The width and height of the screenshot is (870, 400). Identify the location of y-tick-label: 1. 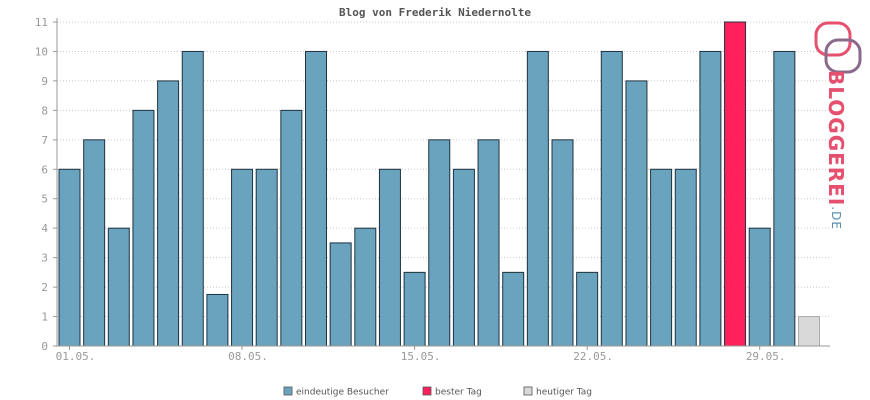
(44, 317).